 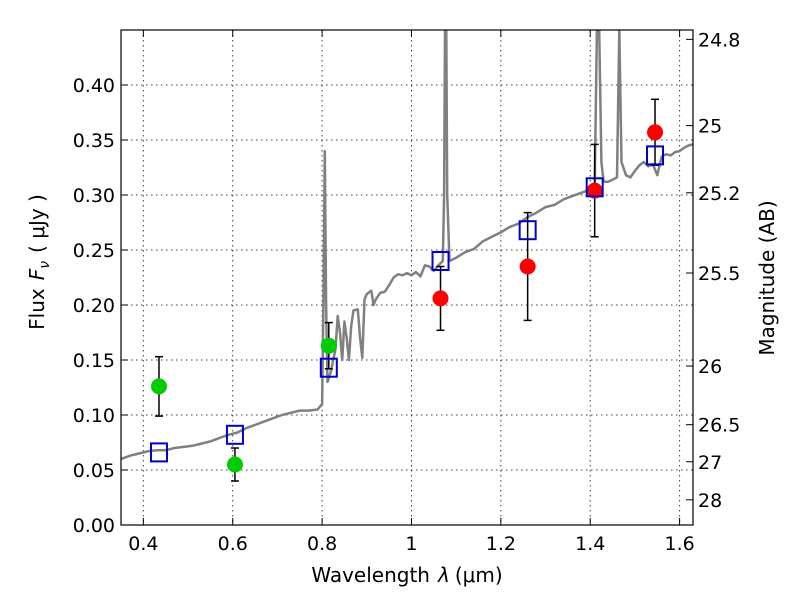 What do you see at coordinates (710, 367) in the screenshot?
I see `y2-tick-label: 26` at bounding box center [710, 367].